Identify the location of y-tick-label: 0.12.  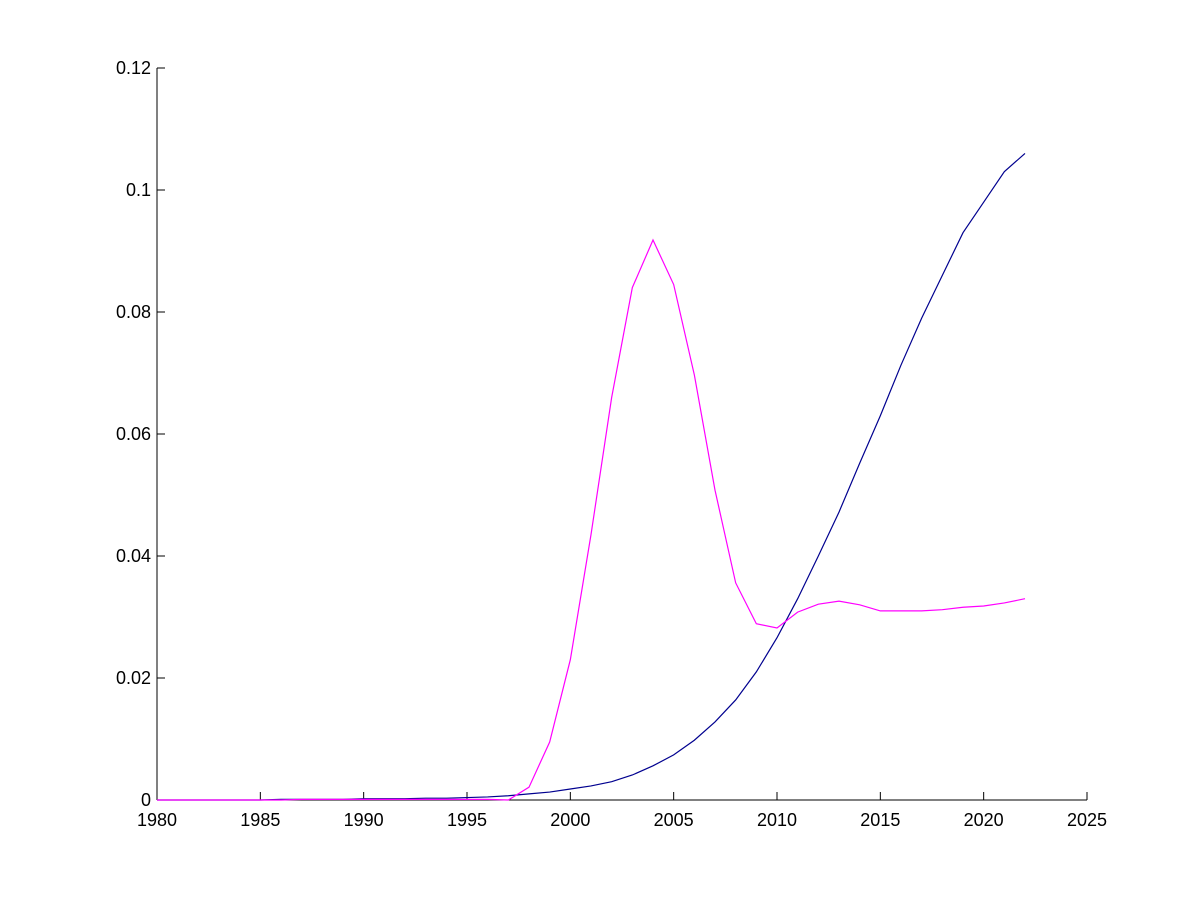
(133, 68).